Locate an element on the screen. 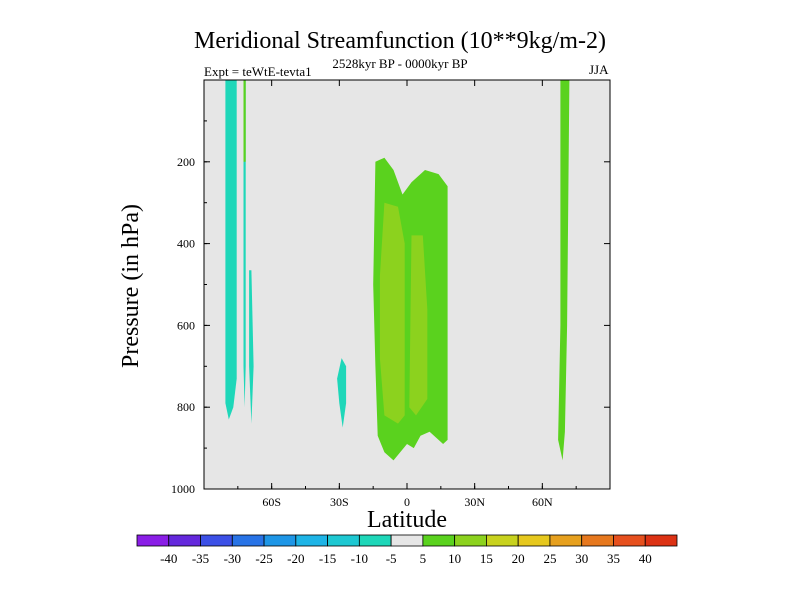 The image size is (800, 600). colorbar-label: 25 is located at coordinates (549, 558).